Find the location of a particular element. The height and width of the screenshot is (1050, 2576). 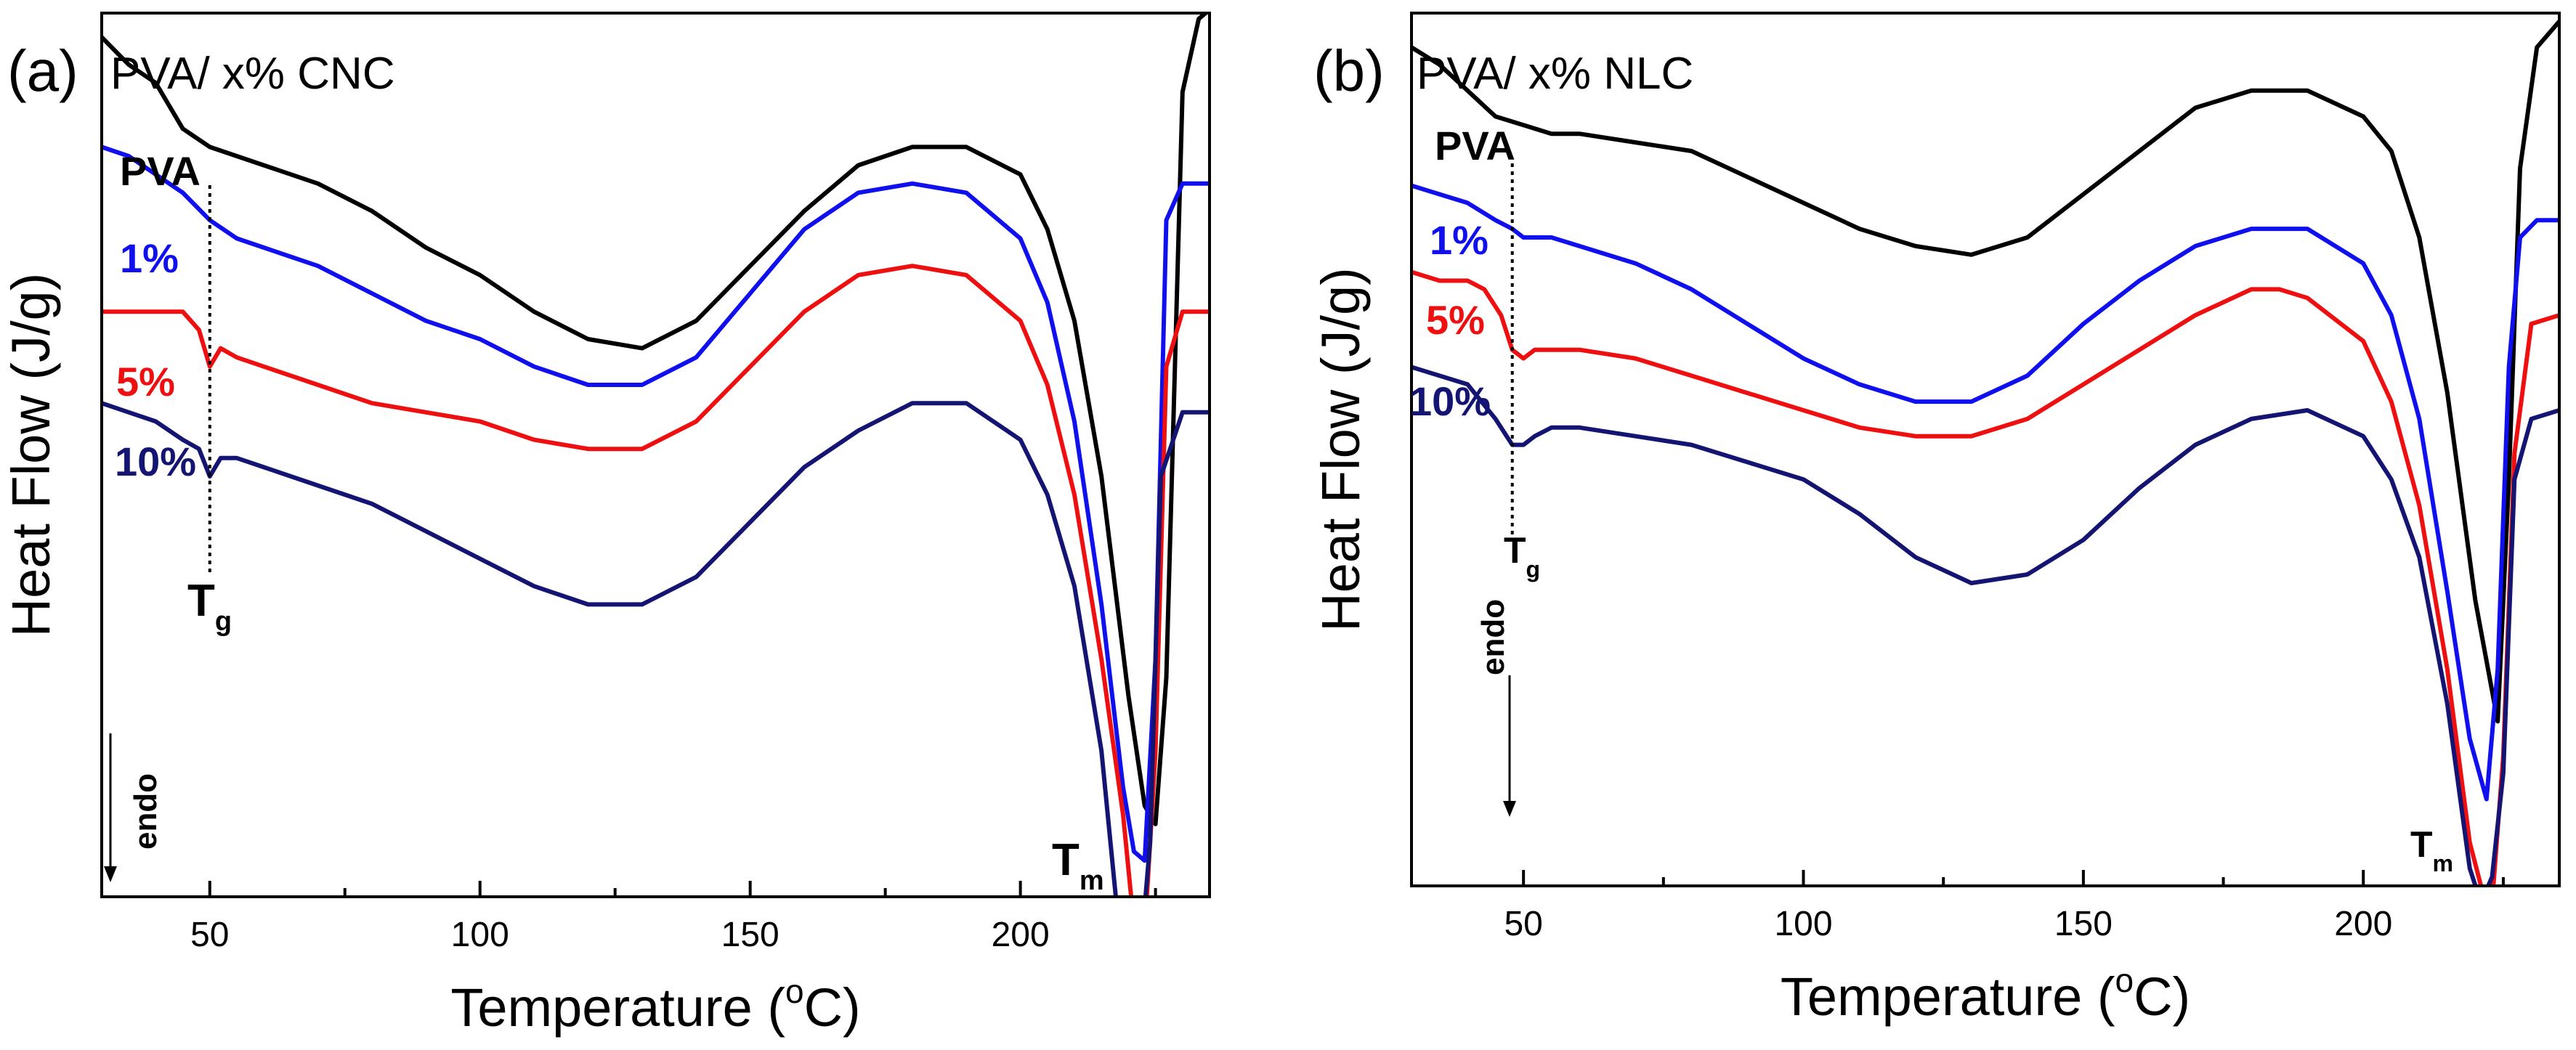

panel-title: PVA/ x% CNC is located at coordinates (252, 74).